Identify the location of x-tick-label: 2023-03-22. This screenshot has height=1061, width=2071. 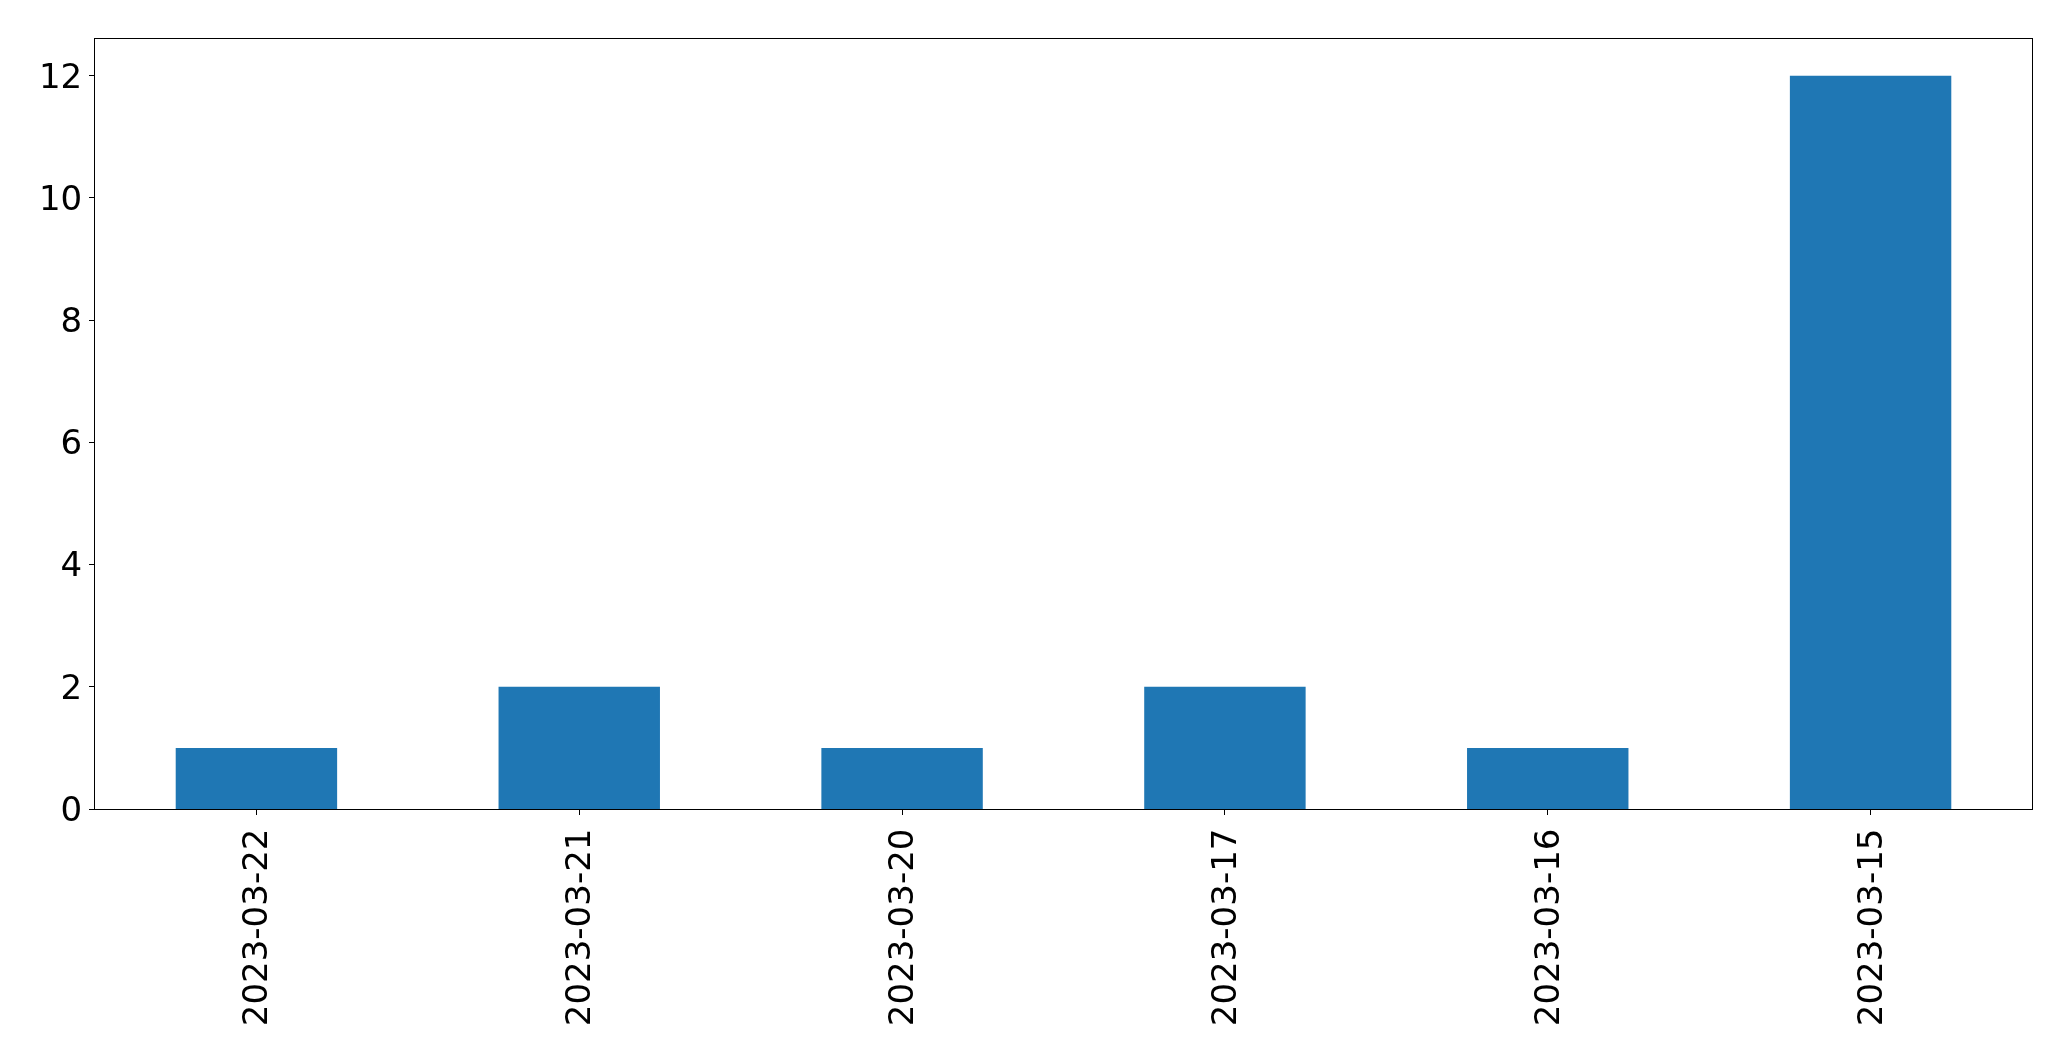
(255, 927).